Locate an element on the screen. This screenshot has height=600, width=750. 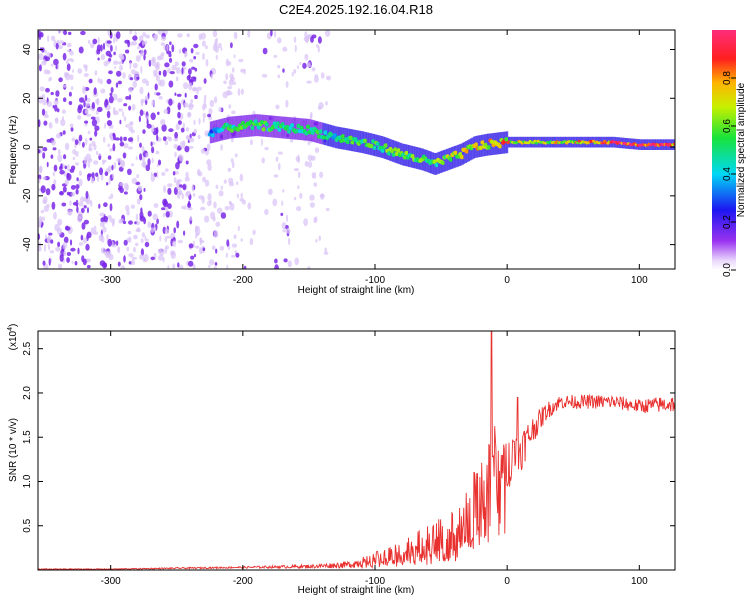
x-tick-label: 100 is located at coordinates (639, 581).